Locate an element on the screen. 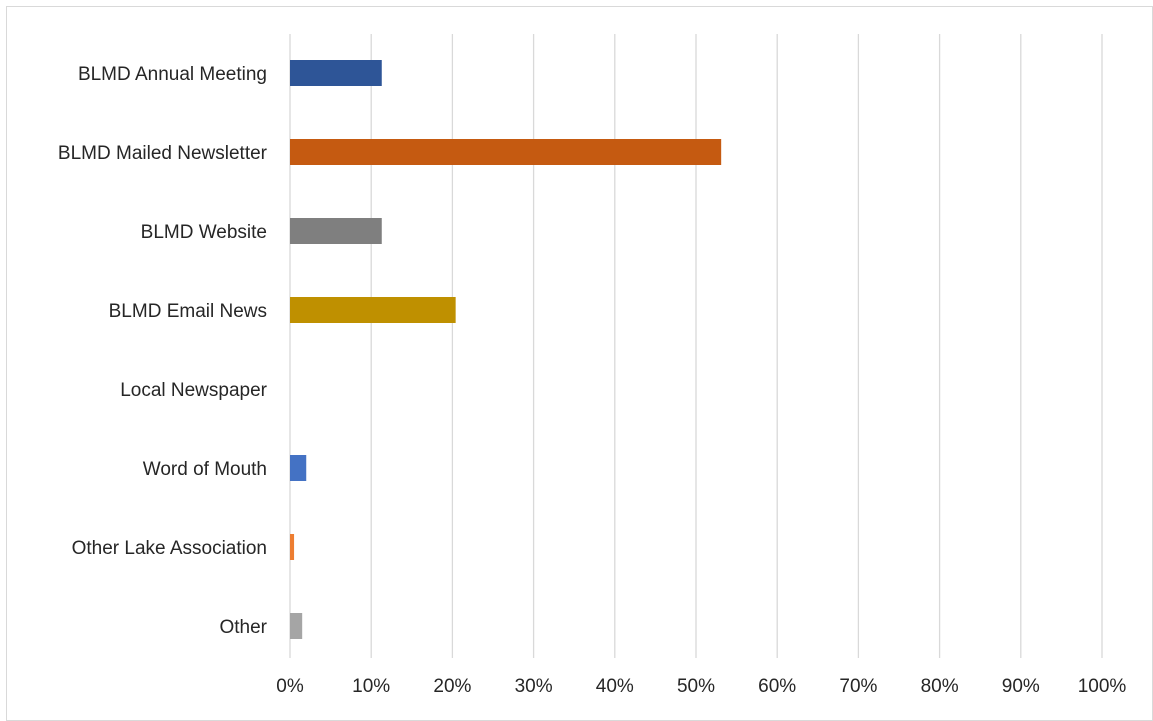  category-label: BLMD Annual Meeting is located at coordinates (172, 74).